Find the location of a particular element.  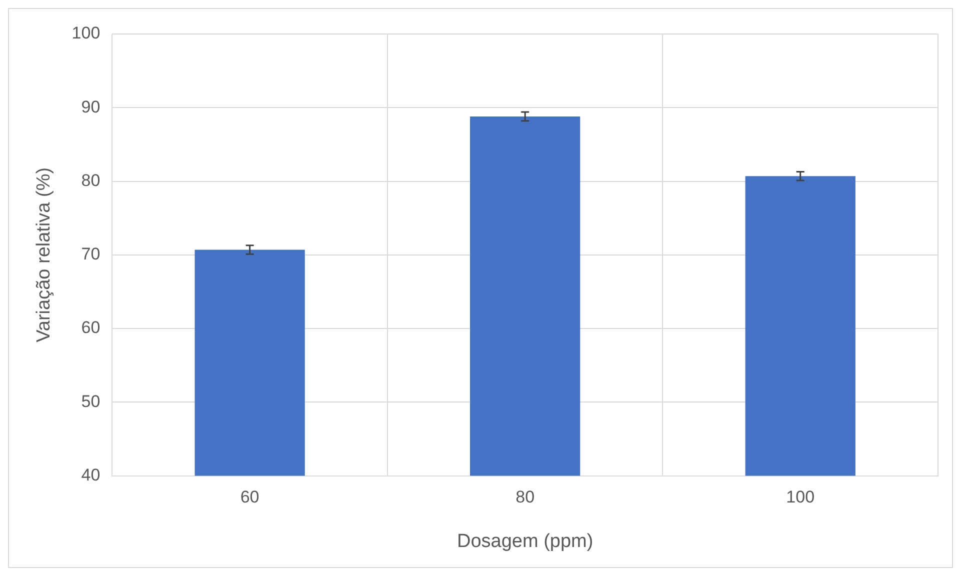

y-tick-label: 90 is located at coordinates (90, 106).